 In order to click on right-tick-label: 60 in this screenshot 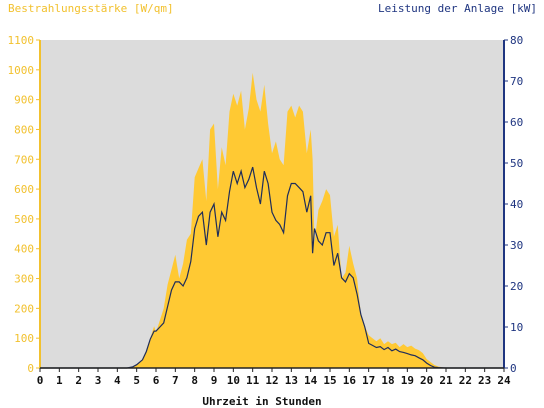, I will do `click(516, 122)`.